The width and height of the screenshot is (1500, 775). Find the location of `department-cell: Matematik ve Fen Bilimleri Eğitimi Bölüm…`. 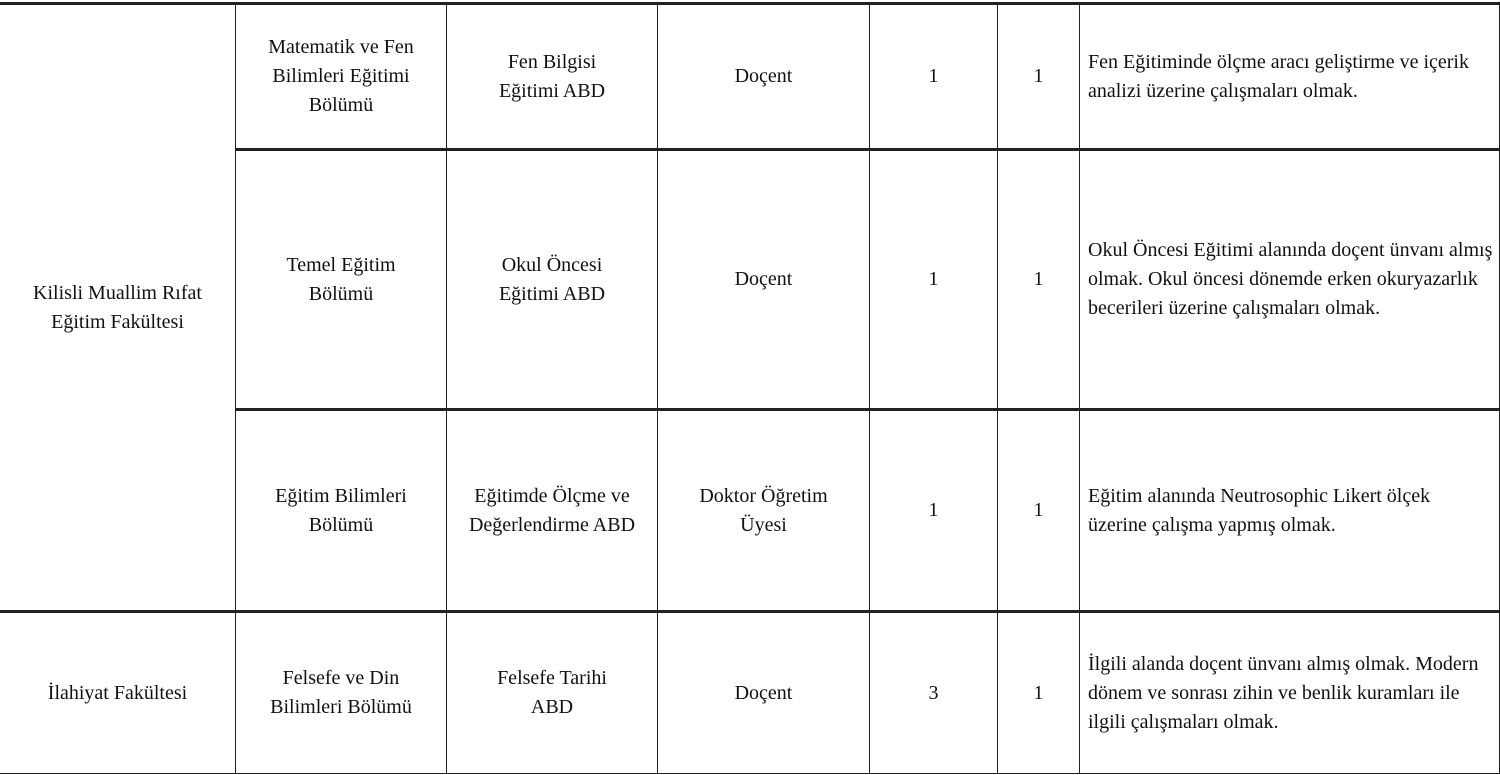

department-cell: Matematik ve Fen Bilimleri Eğitimi Bölüm… is located at coordinates (341, 76).